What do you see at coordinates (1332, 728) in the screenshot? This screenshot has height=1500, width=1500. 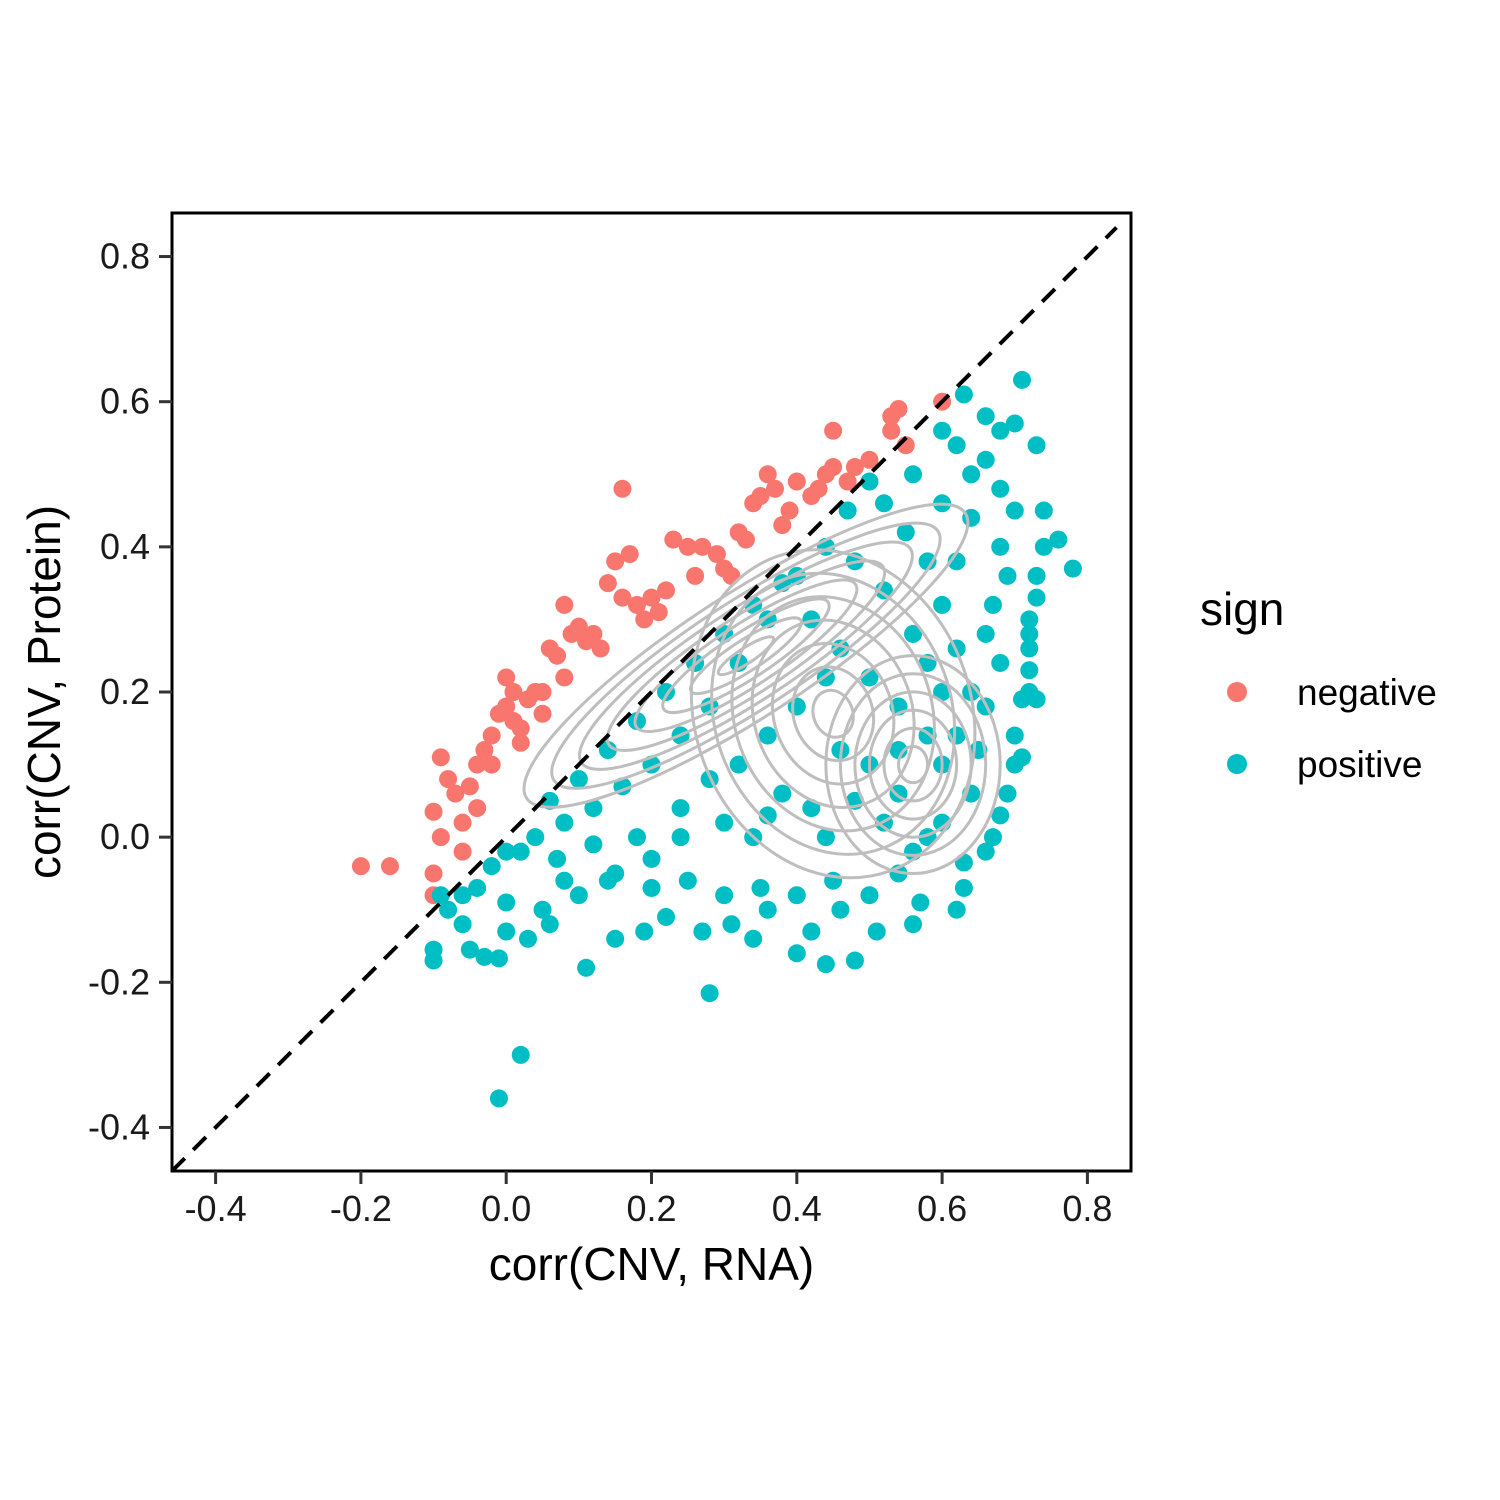 I see `legend-items: negative positive` at bounding box center [1332, 728].